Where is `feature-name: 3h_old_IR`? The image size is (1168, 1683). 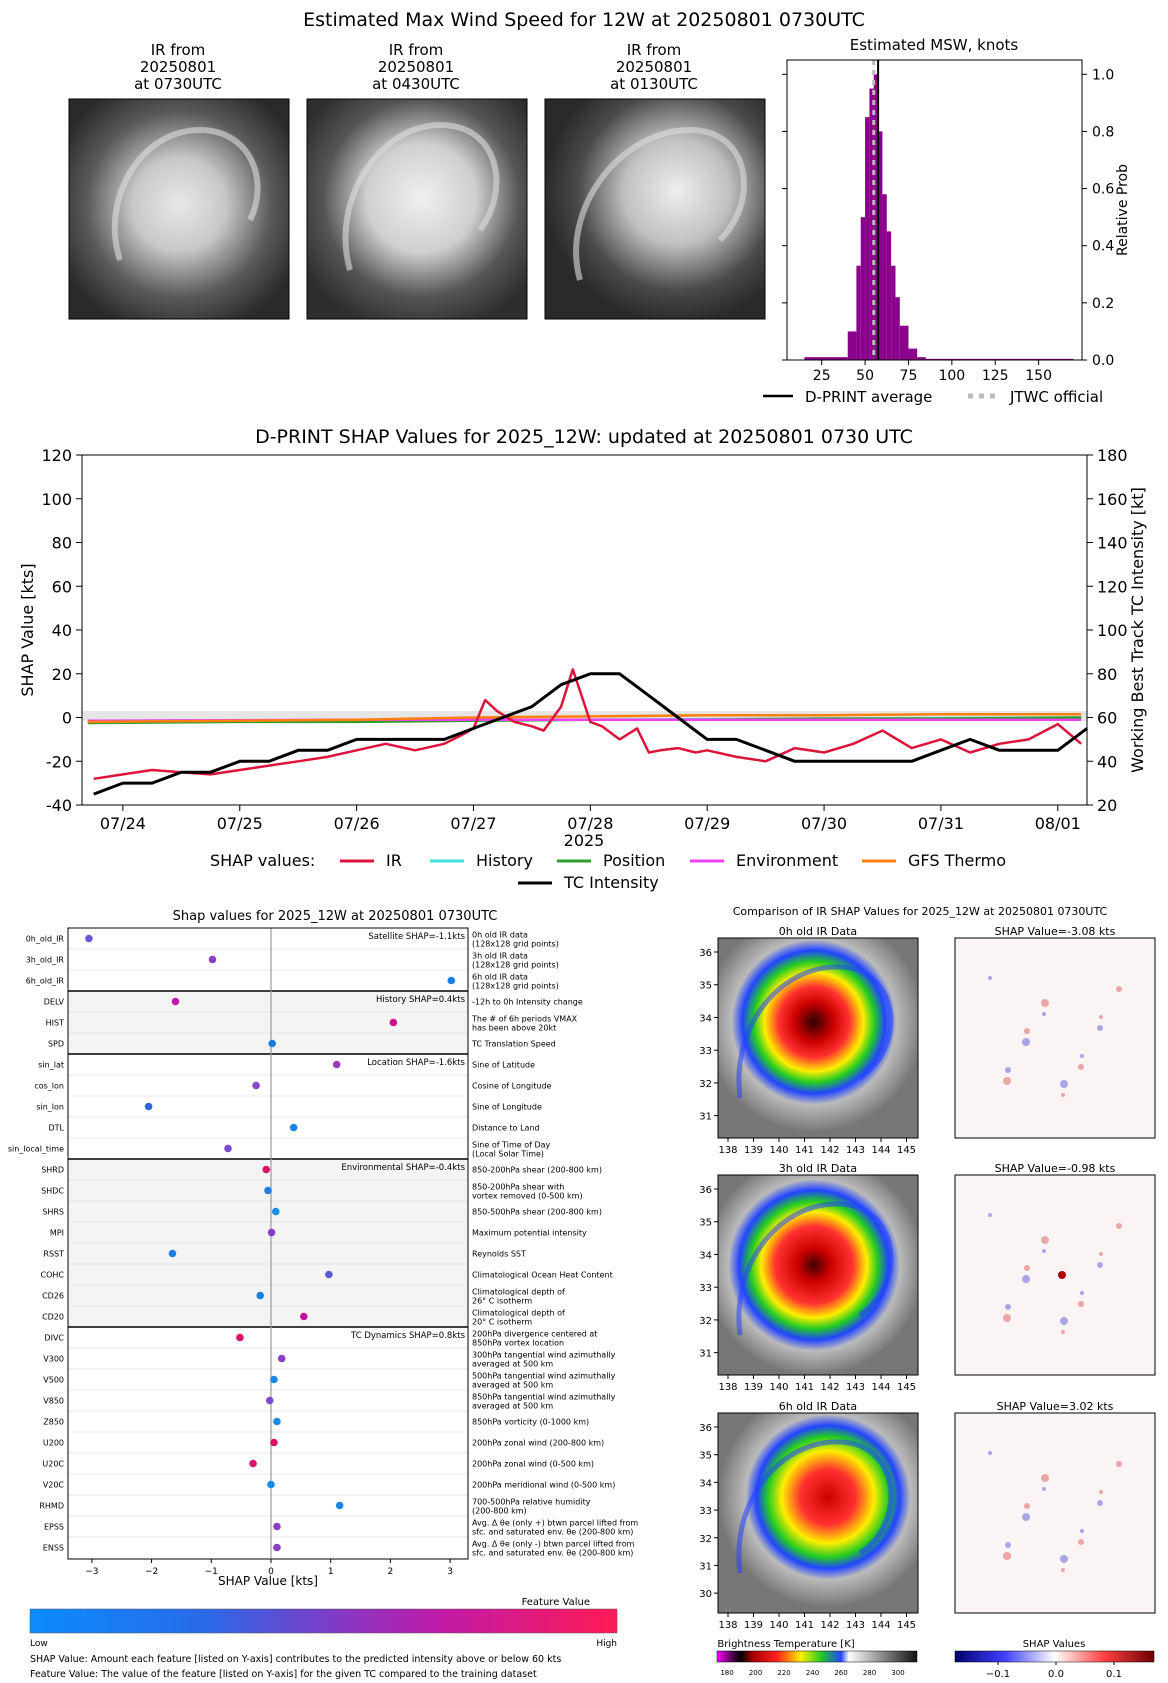
feature-name: 3h_old_IR is located at coordinates (45, 960).